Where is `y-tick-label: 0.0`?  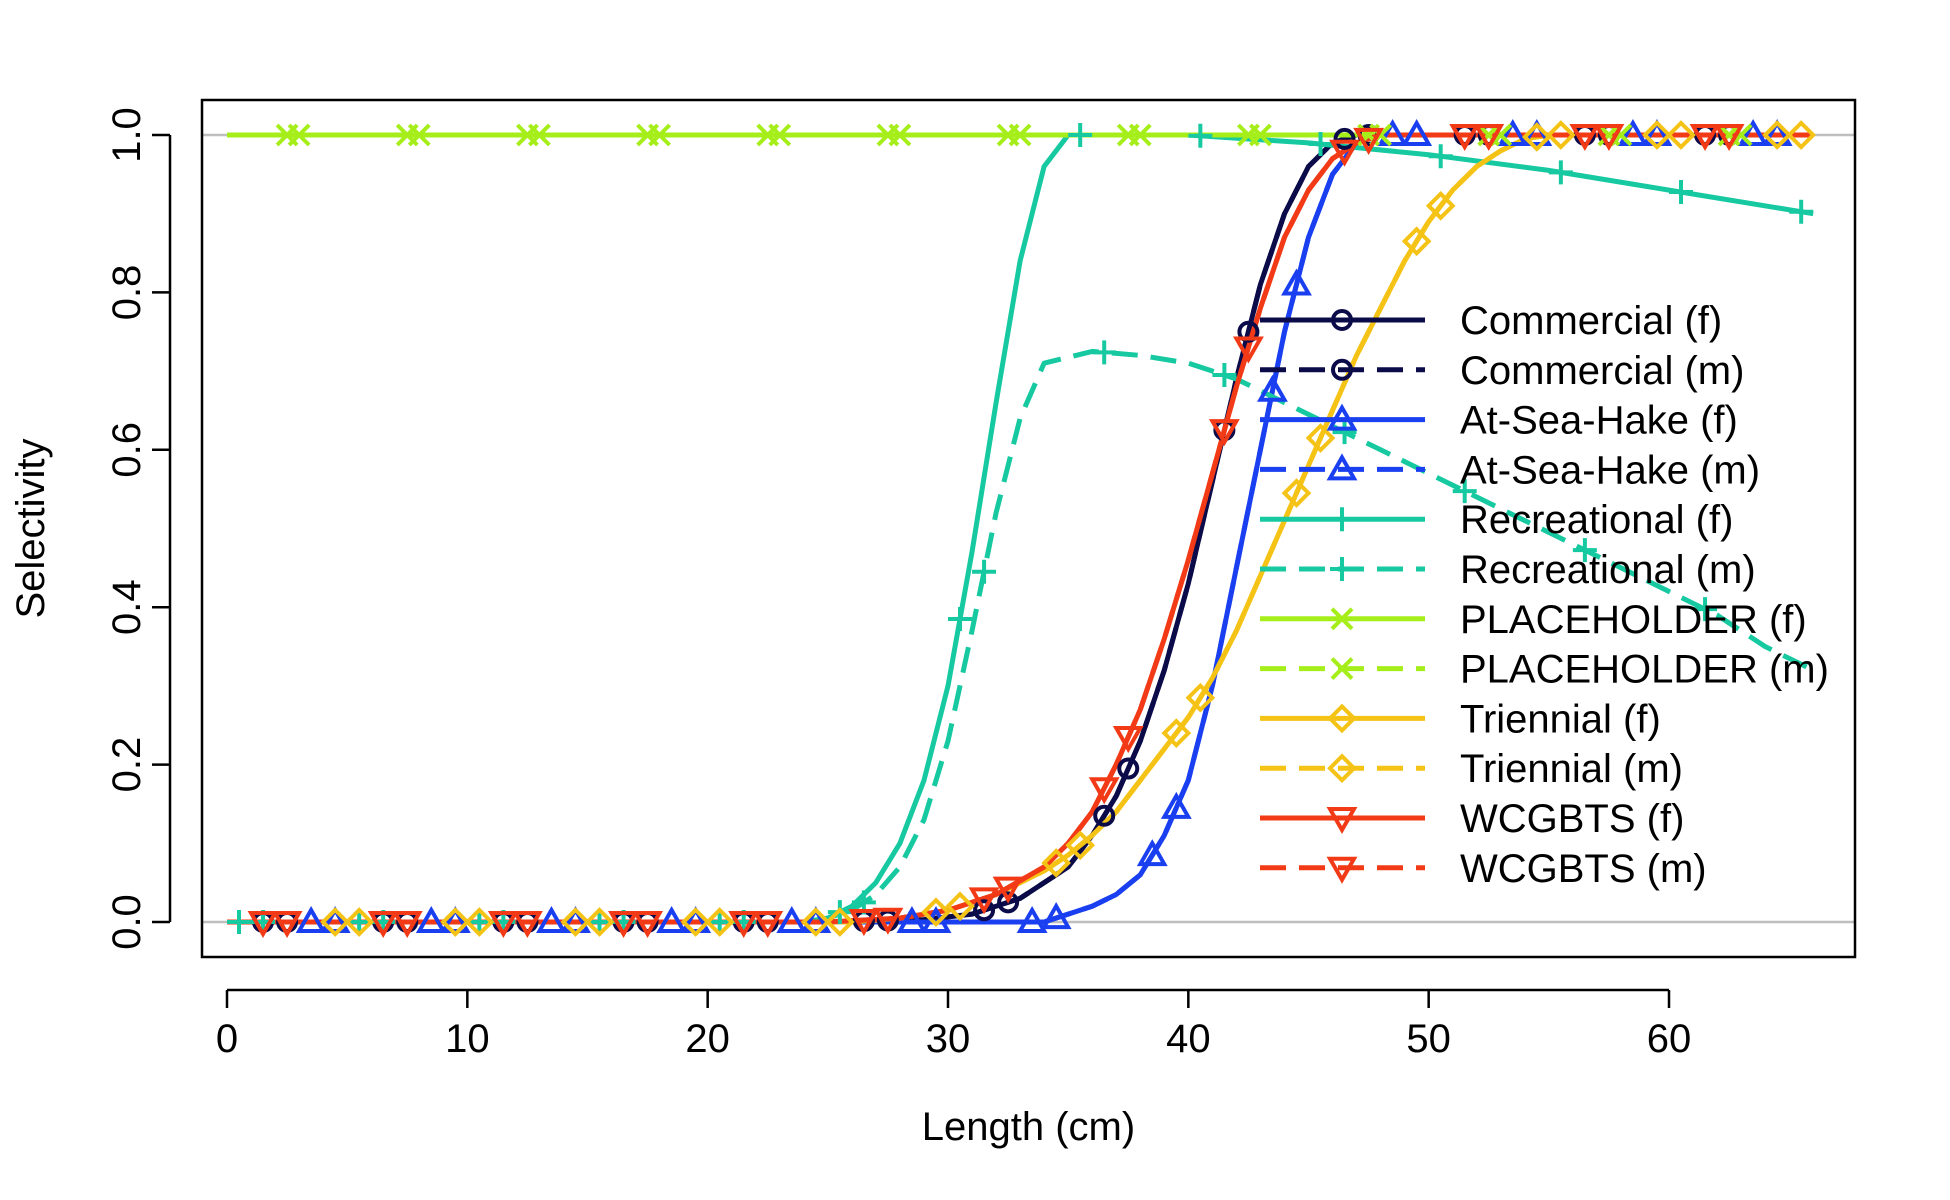 y-tick-label: 0.0 is located at coordinates (127, 922).